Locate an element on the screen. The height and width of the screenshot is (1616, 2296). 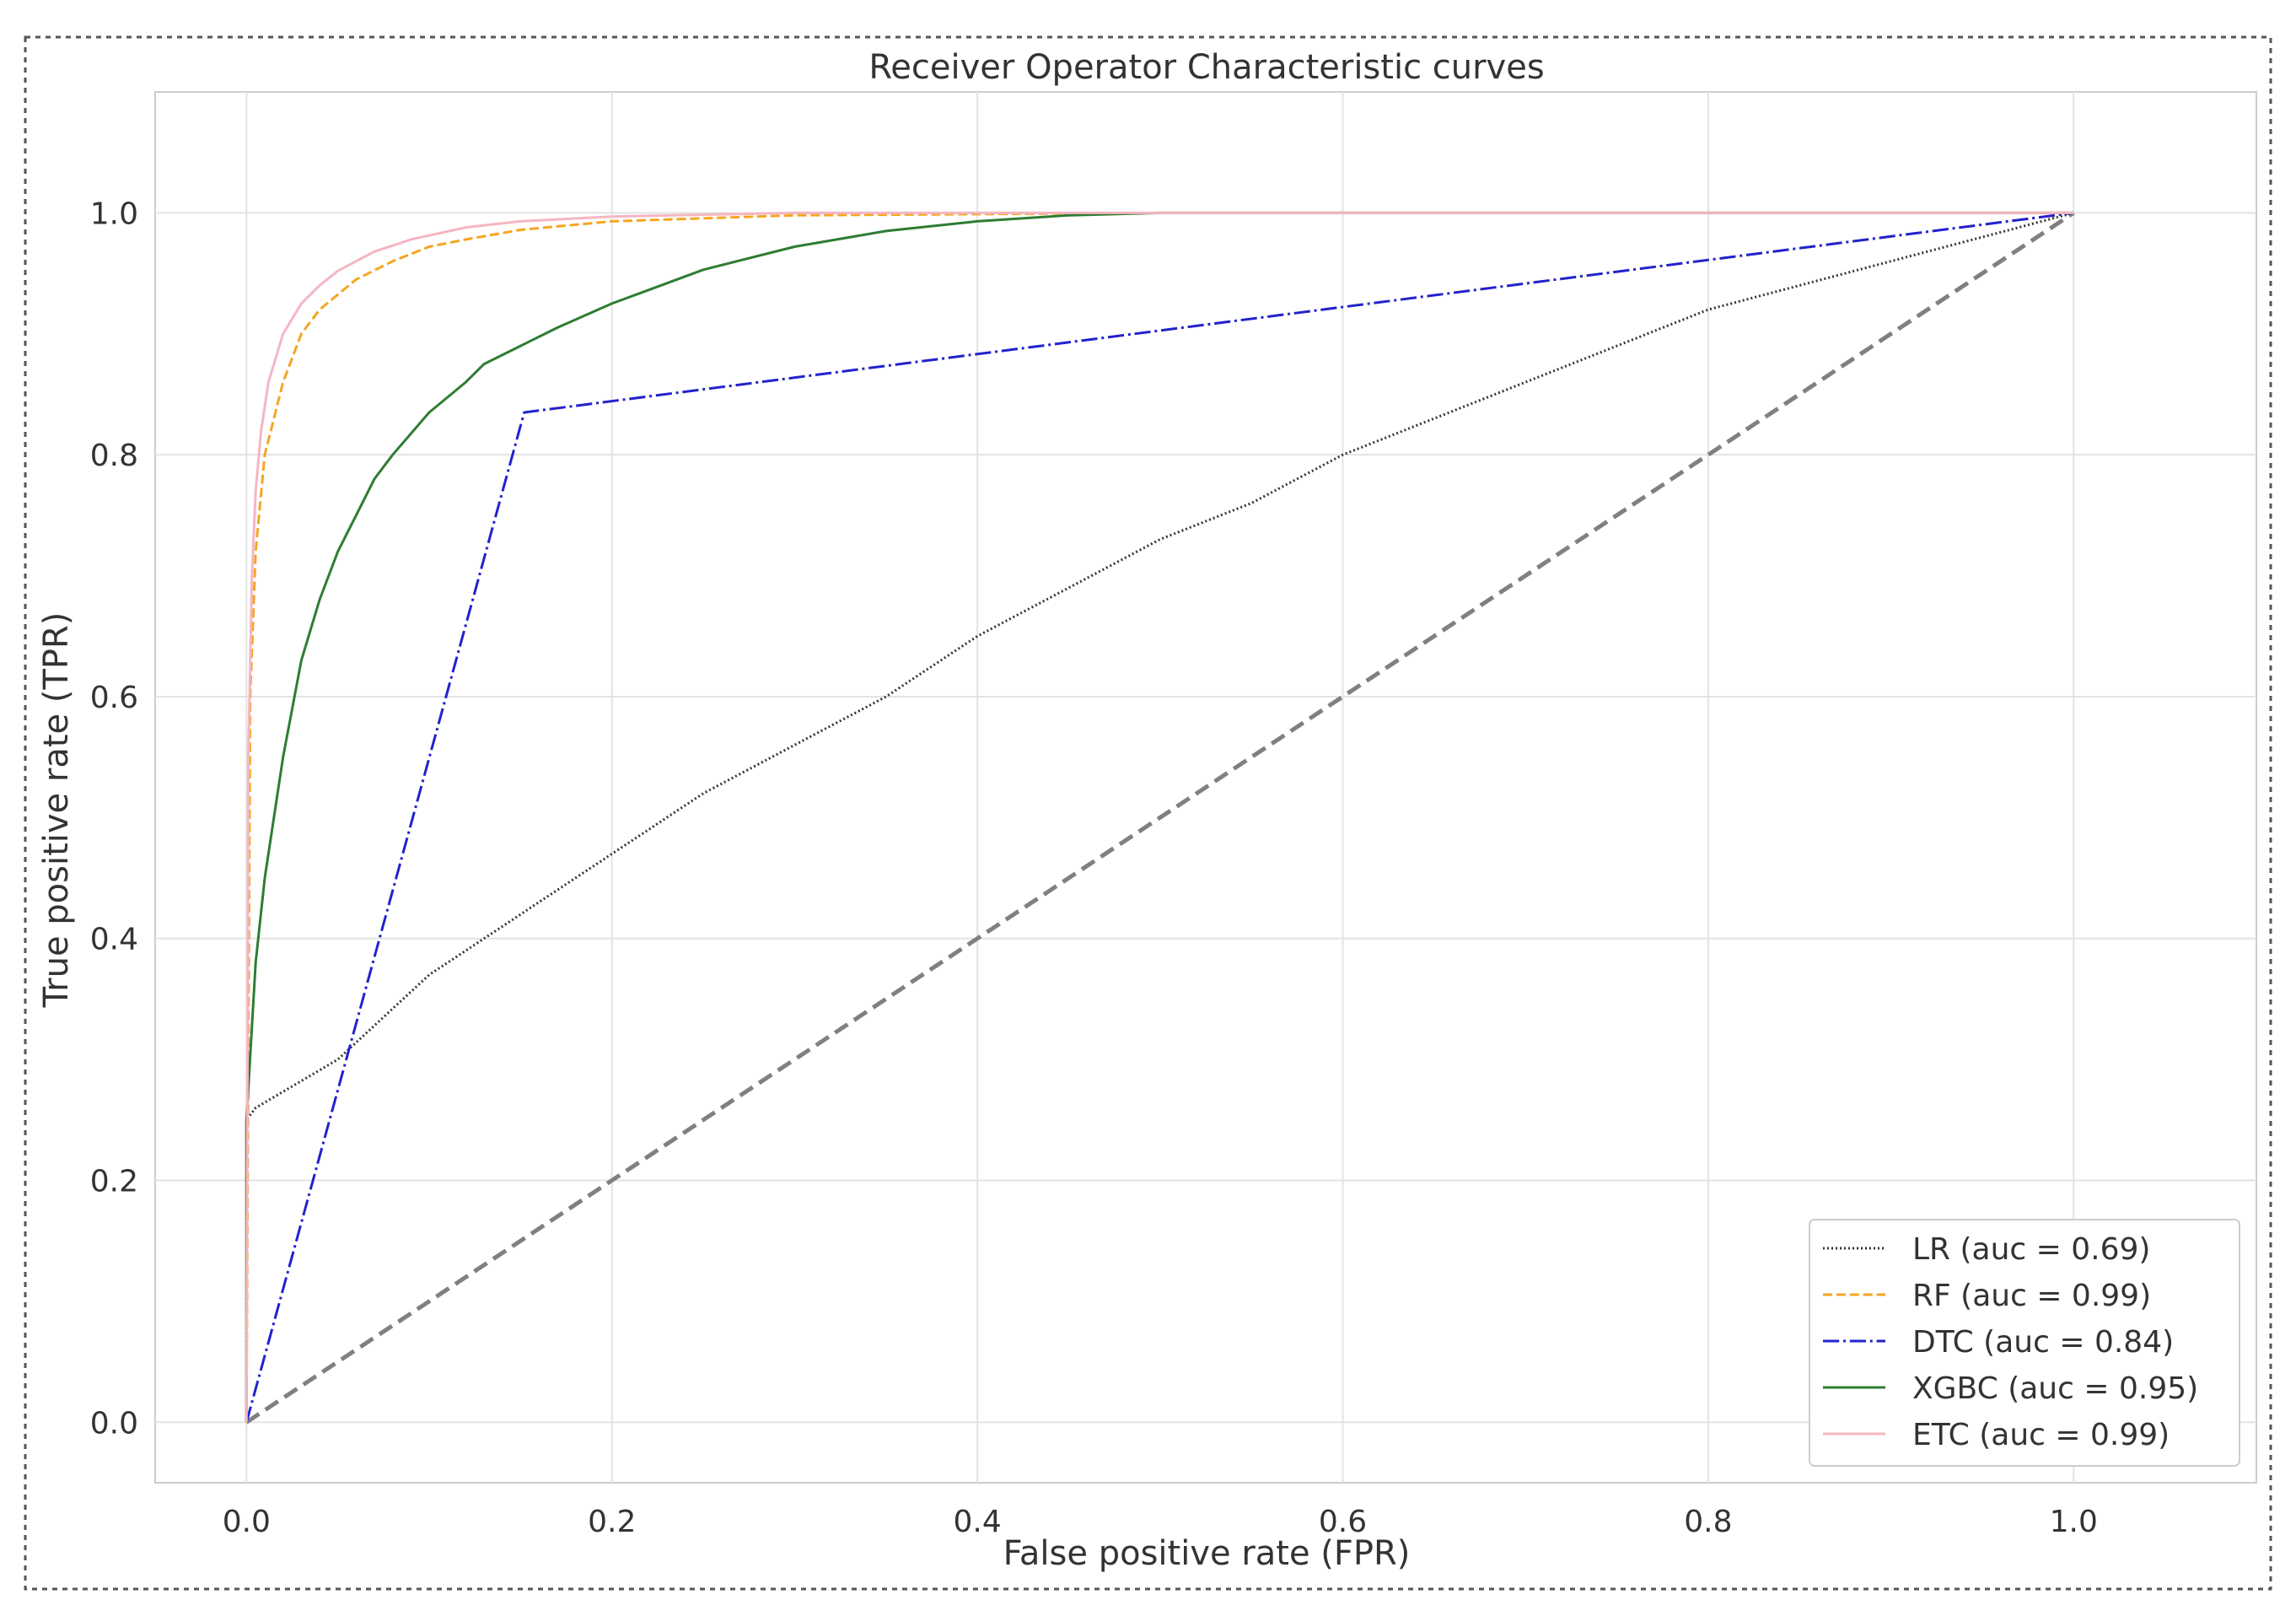
y-tick-label: 0.6 is located at coordinates (114, 698).